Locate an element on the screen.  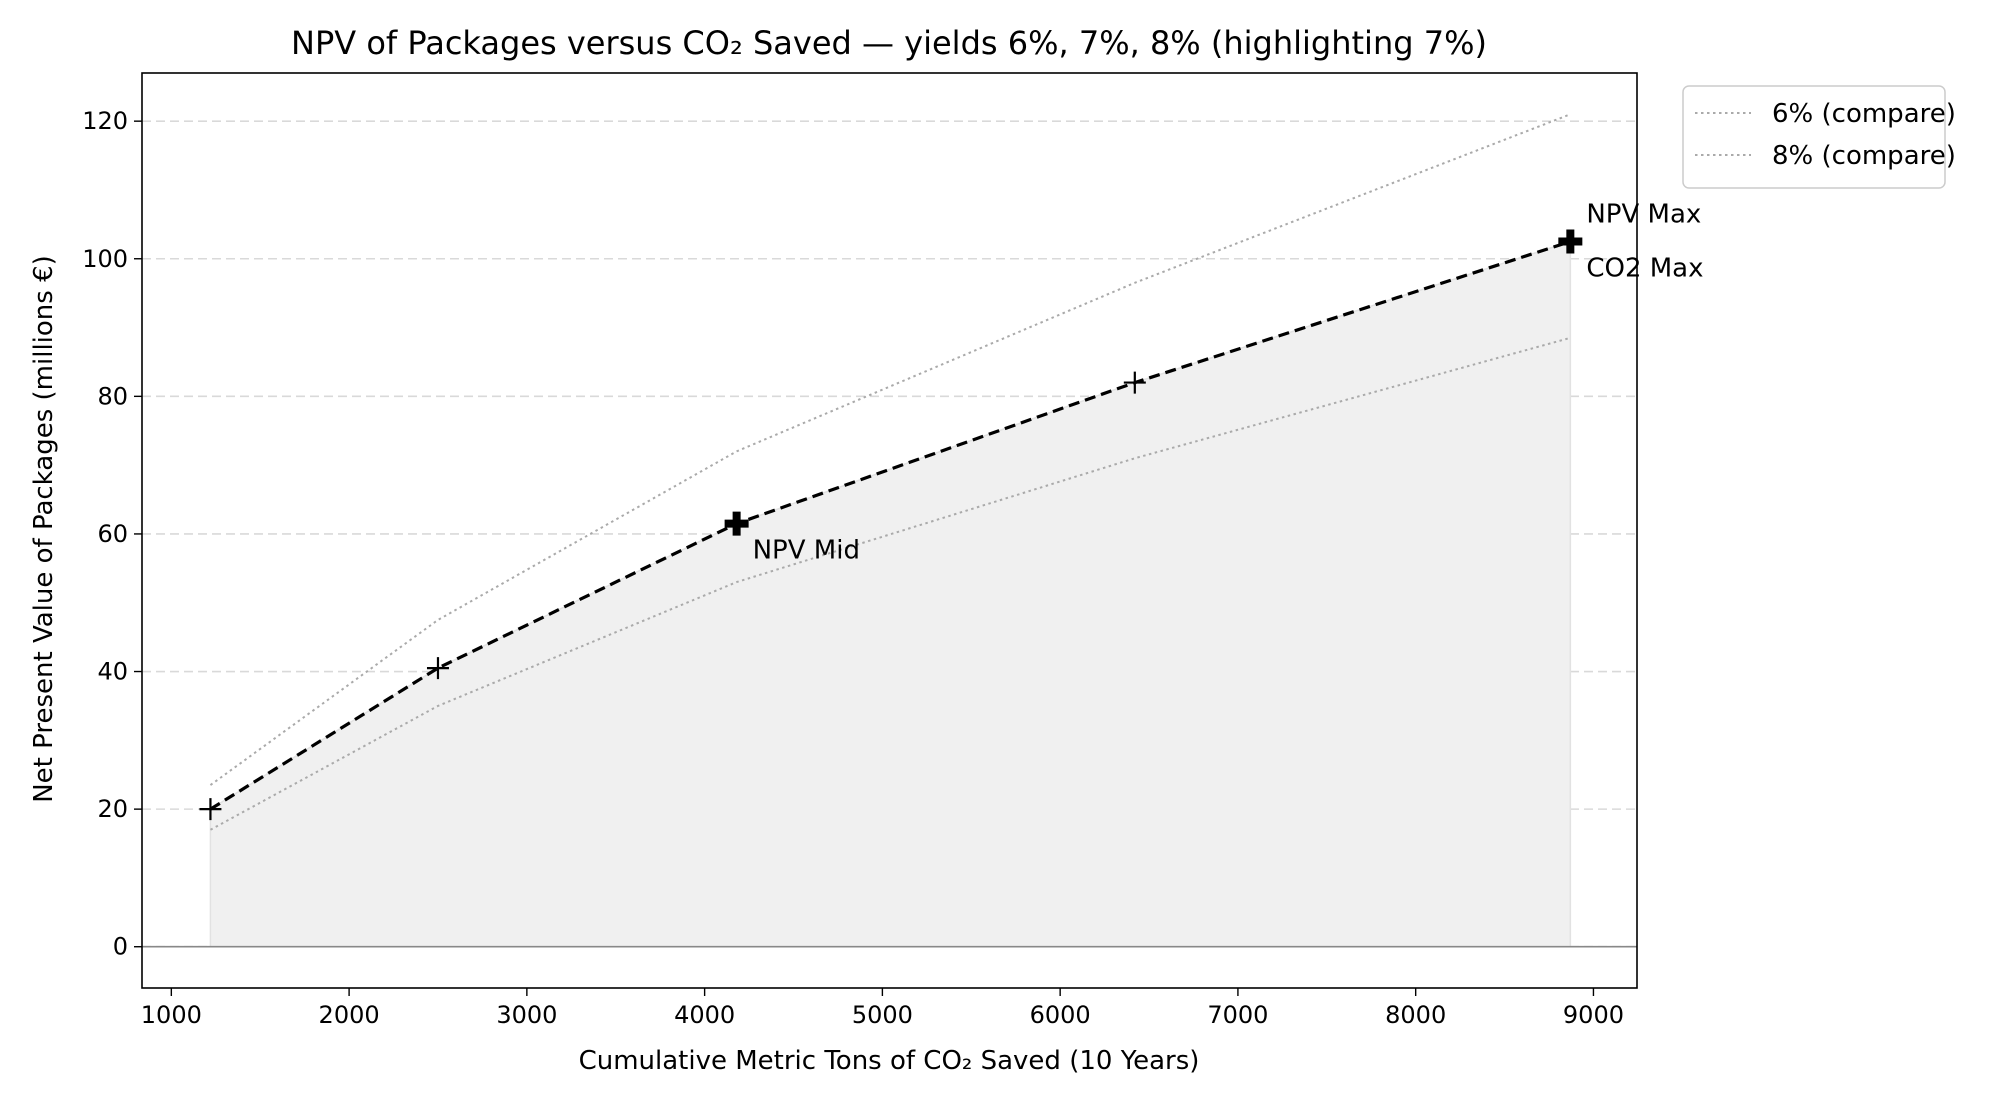
legend-box is located at coordinates (1814, 137).